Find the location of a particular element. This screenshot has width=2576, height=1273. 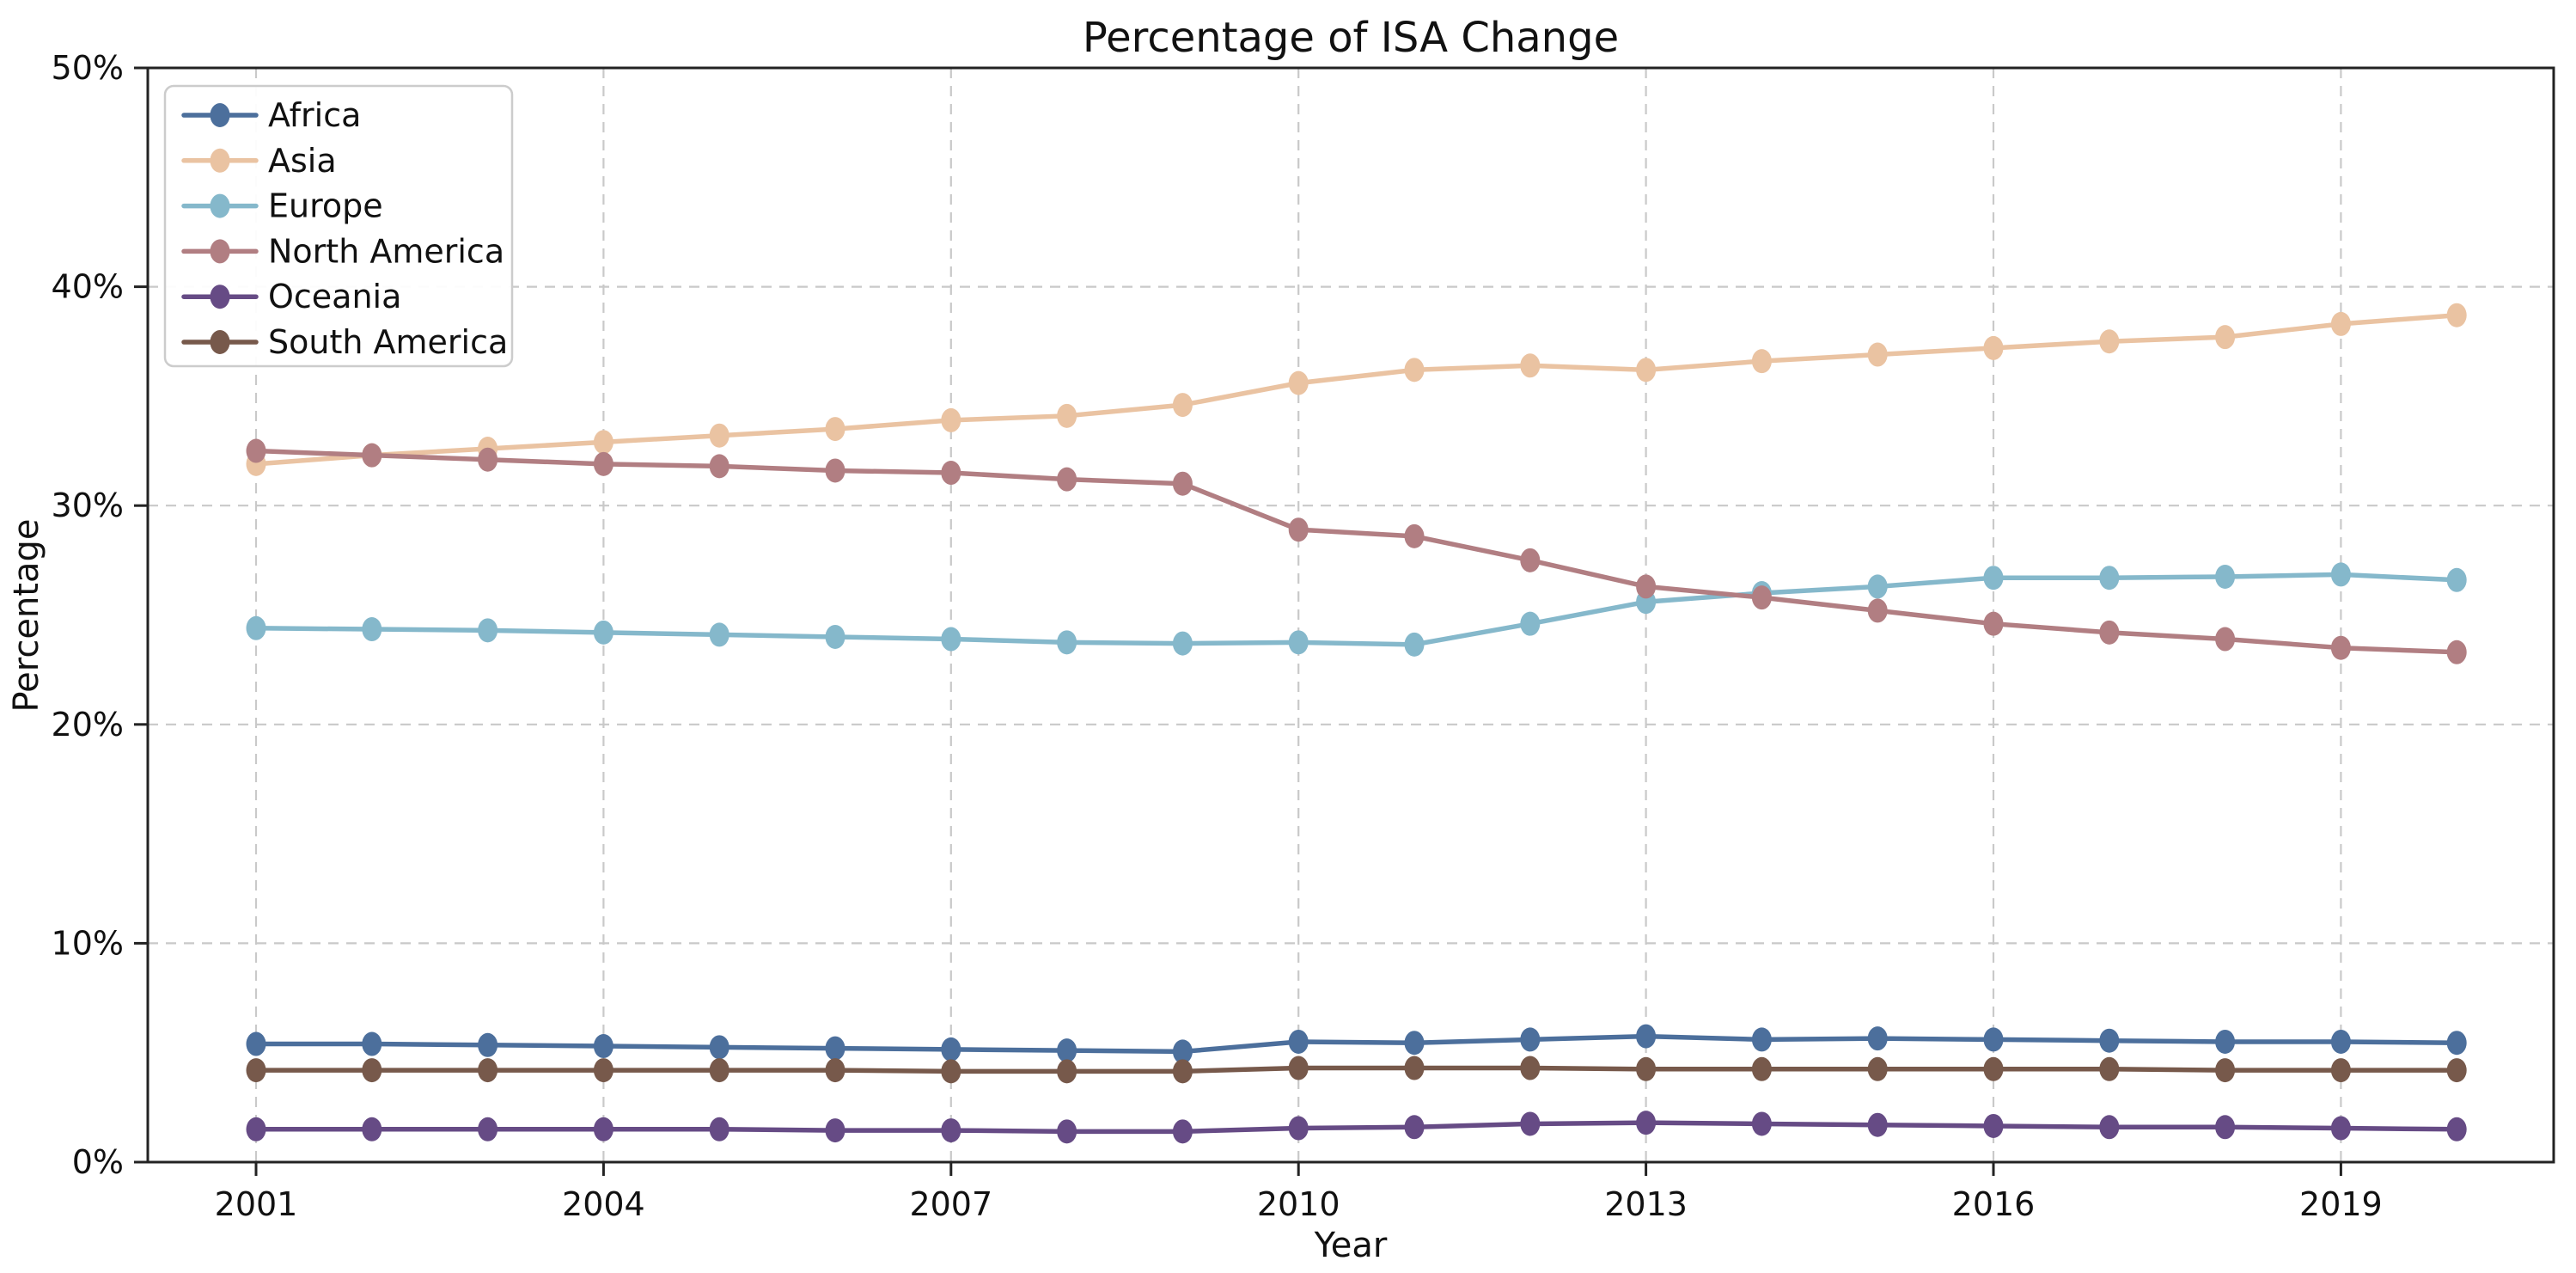

legend-item-north-america: North America is located at coordinates (342, 251).